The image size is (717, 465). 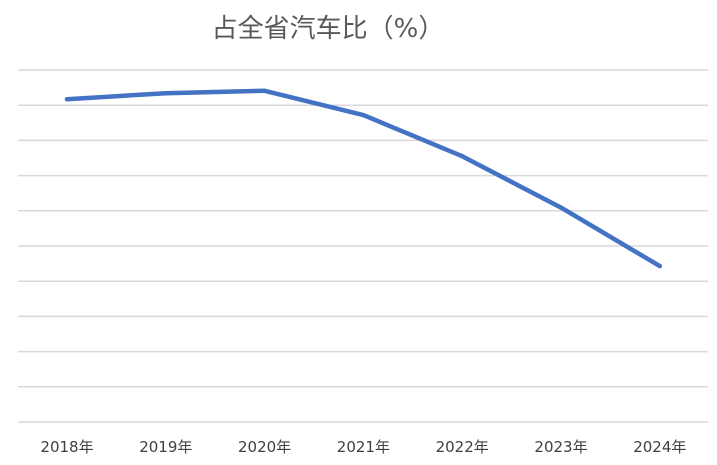 What do you see at coordinates (165, 447) in the screenshot?
I see `x-tick-label: 2019年` at bounding box center [165, 447].